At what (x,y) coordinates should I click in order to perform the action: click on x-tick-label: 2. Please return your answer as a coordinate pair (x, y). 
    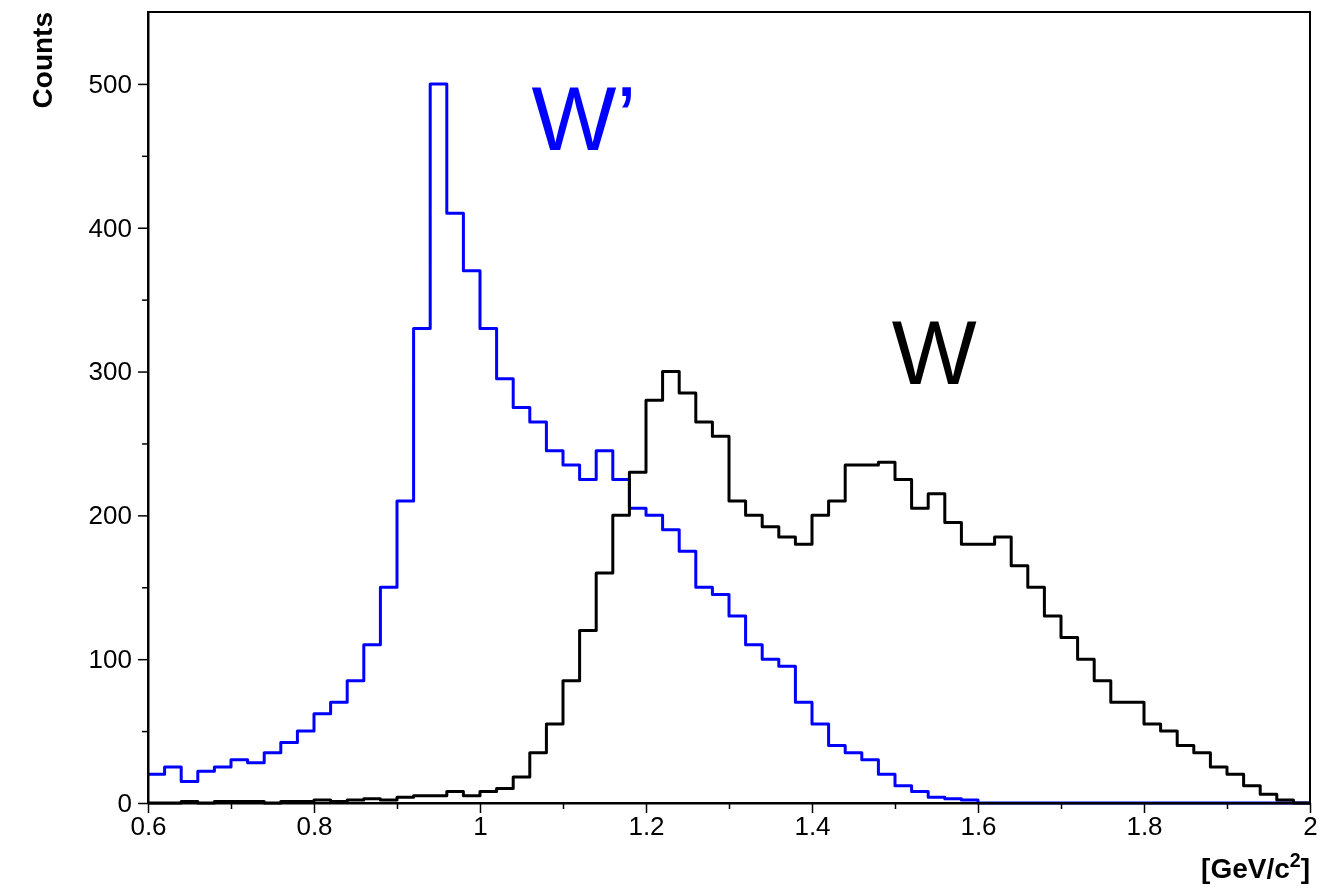
    Looking at the image, I should click on (1310, 826).